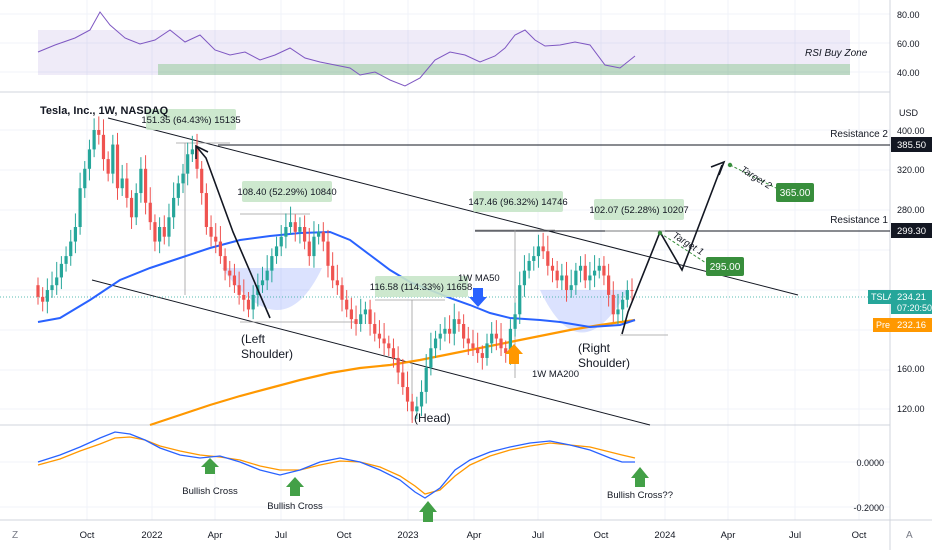 This screenshot has width=932, height=550. I want to click on tsla-price-tag, so click(911, 302).